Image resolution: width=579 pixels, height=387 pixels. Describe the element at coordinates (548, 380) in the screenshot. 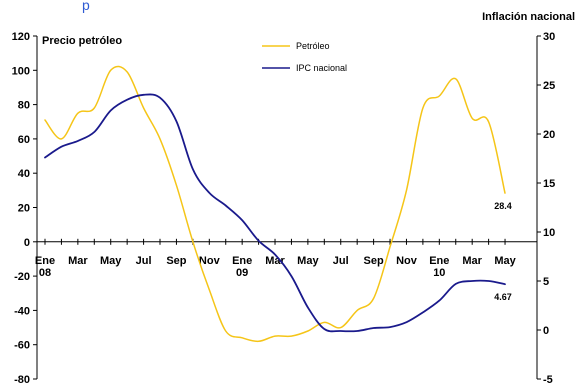

I see `right-tick-label: -5` at that location.